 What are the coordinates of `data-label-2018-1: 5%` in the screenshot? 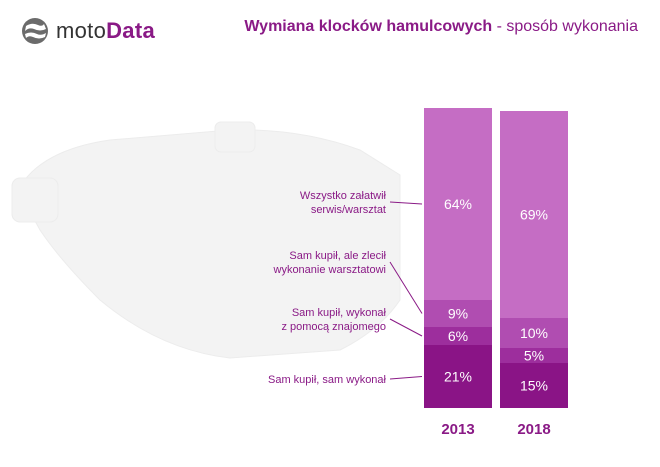 It's located at (534, 356).